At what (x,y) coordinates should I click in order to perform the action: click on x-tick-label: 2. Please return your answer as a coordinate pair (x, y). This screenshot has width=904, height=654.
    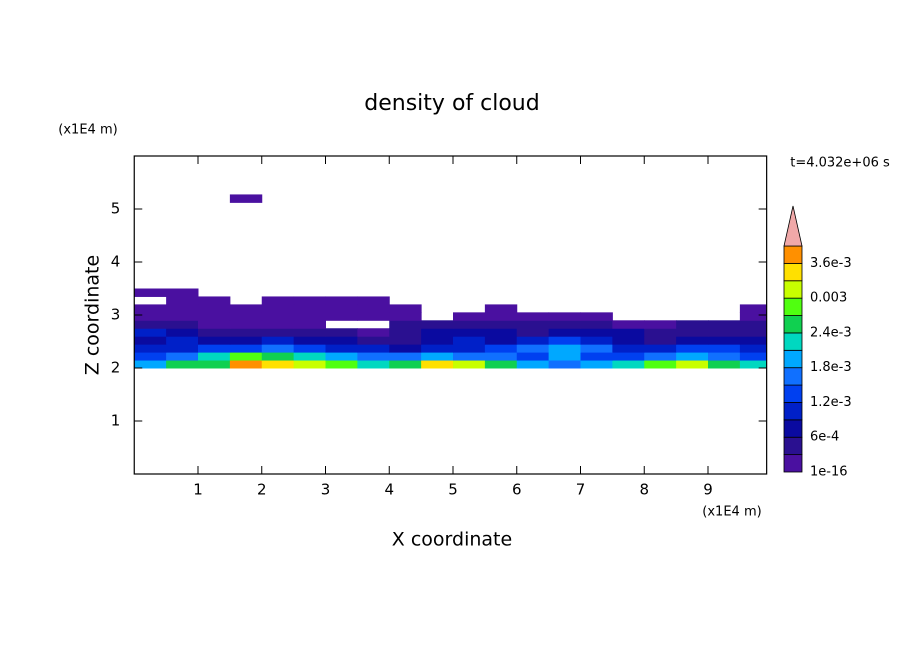
    Looking at the image, I should click on (262, 490).